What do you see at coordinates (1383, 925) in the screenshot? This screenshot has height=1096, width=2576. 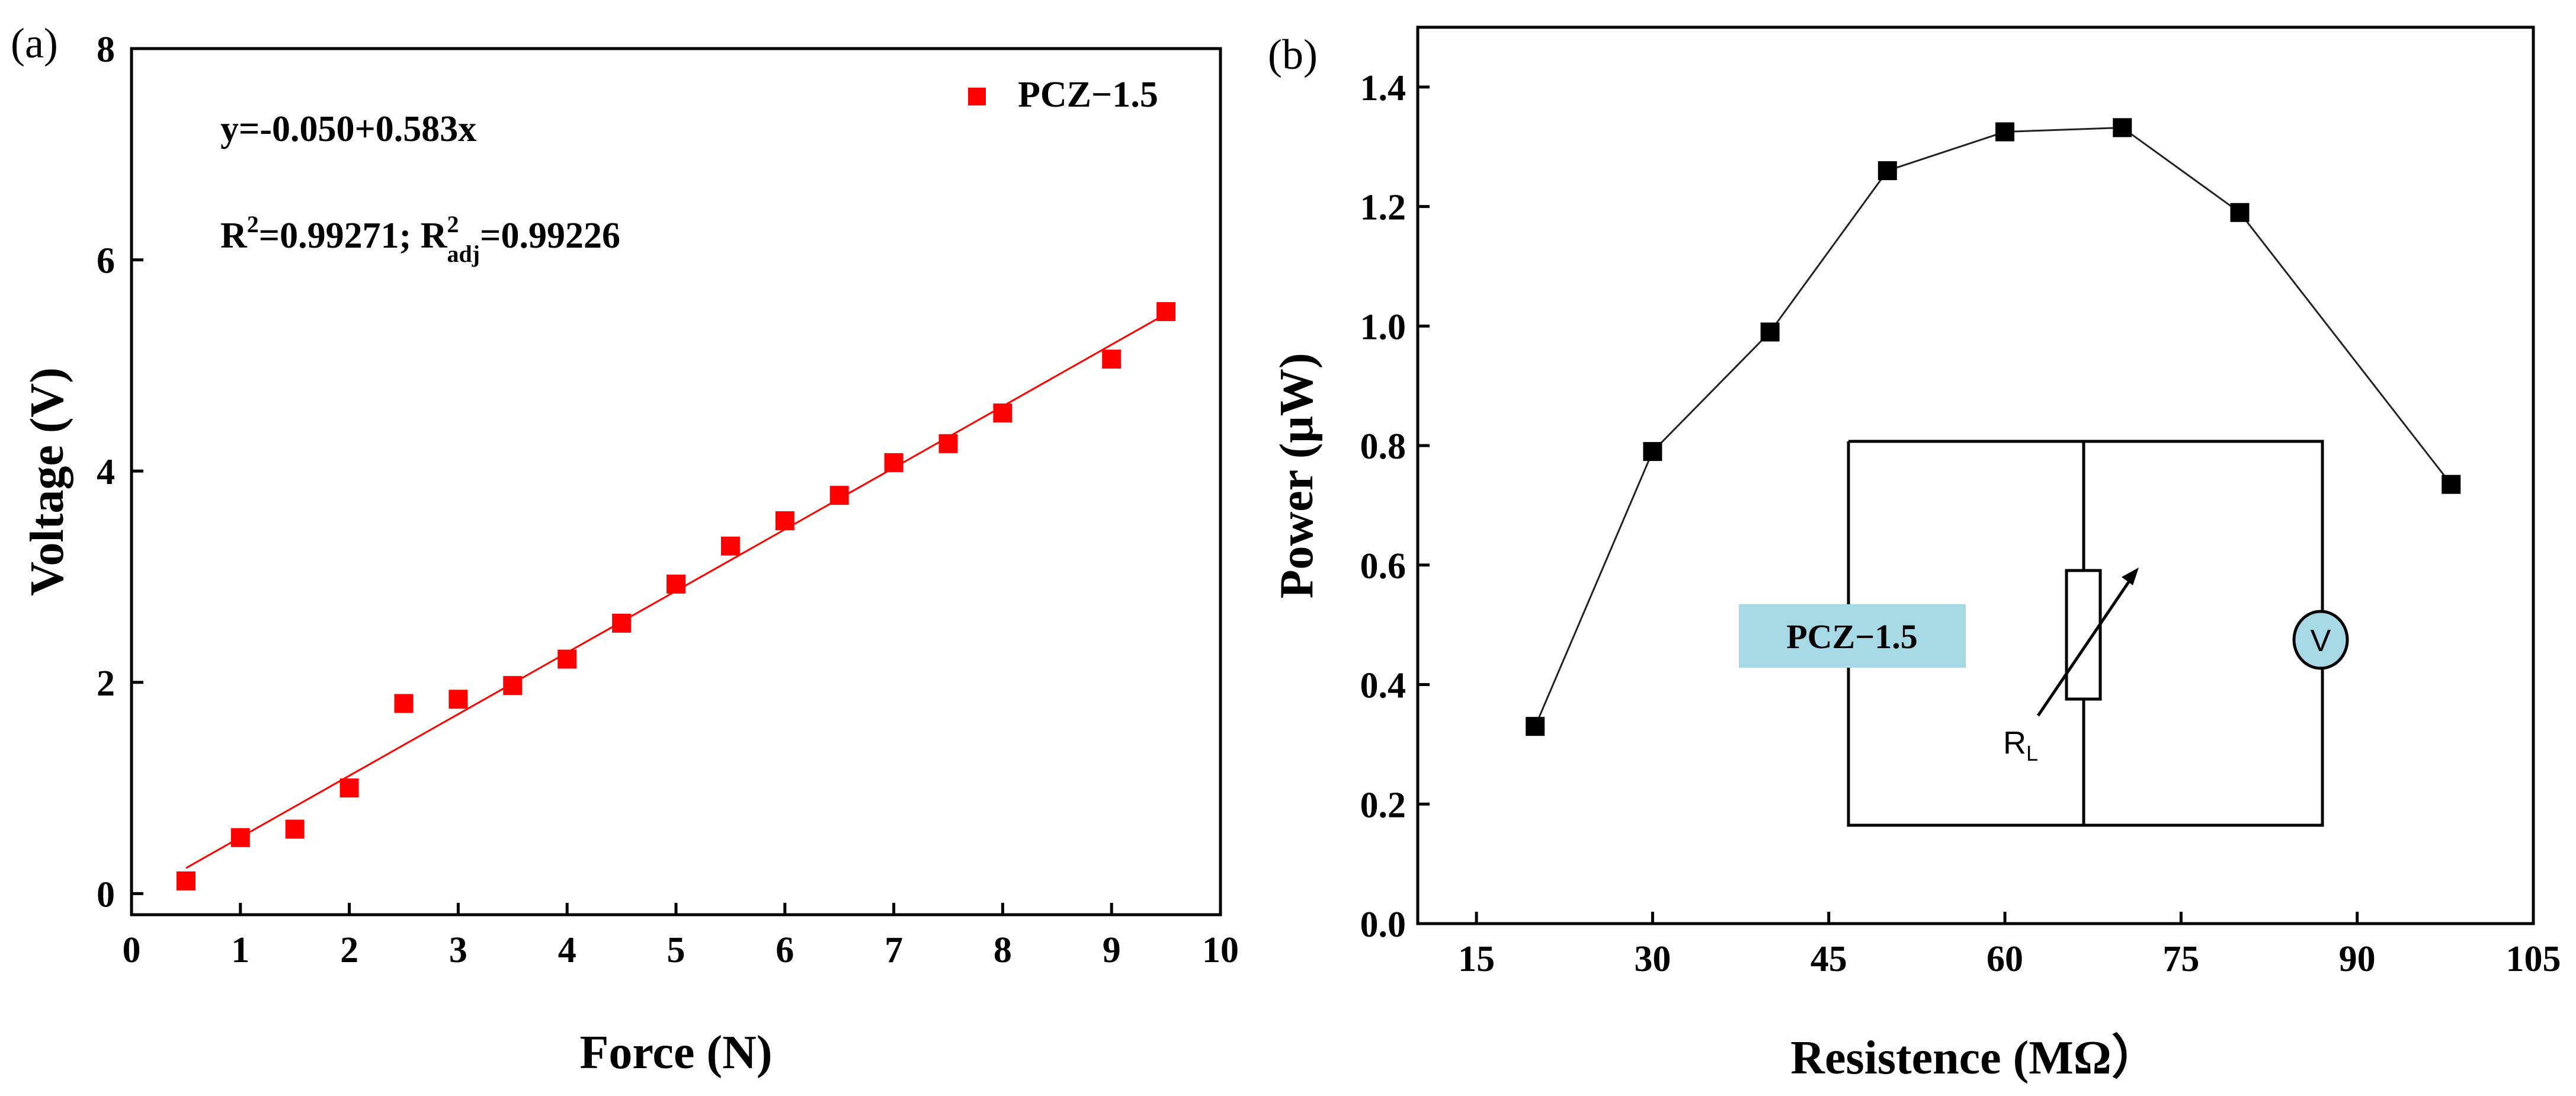 I see `panel-b-y-tick-label: 0.0` at bounding box center [1383, 925].